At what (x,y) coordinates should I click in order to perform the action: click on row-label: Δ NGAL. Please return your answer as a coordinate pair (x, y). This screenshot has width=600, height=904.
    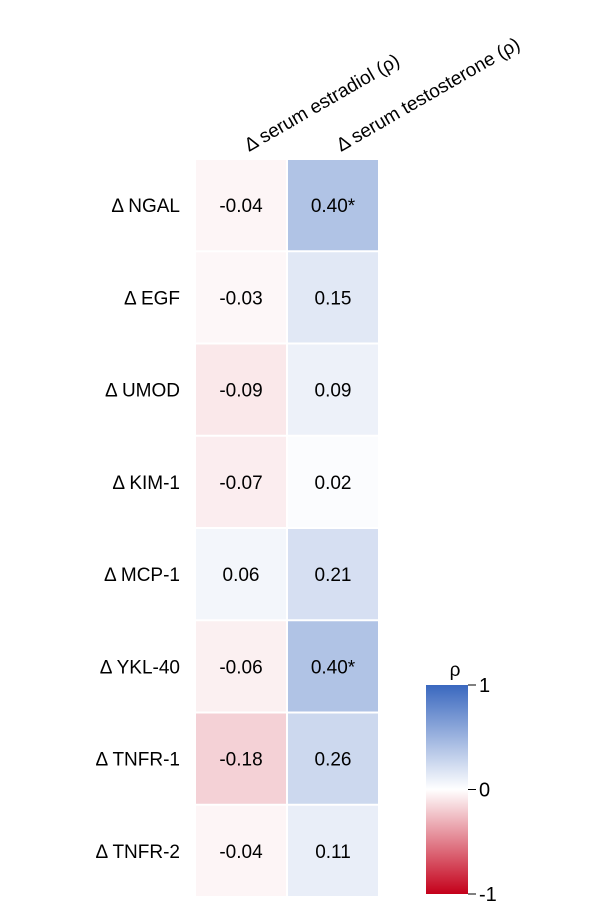
    Looking at the image, I should click on (145, 206).